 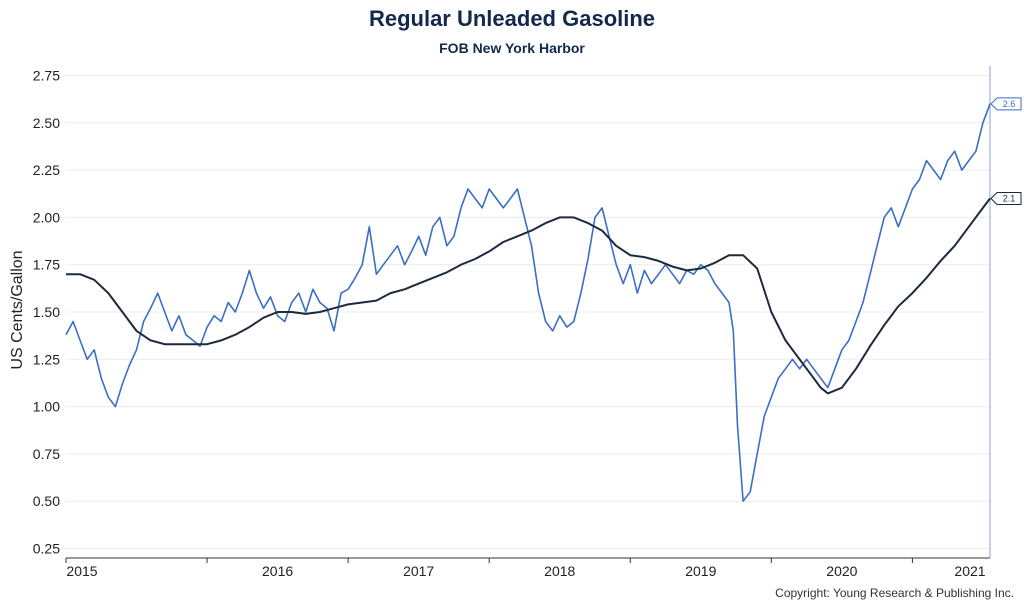 What do you see at coordinates (46, 170) in the screenshot?
I see `y-tick-label: 2.25` at bounding box center [46, 170].